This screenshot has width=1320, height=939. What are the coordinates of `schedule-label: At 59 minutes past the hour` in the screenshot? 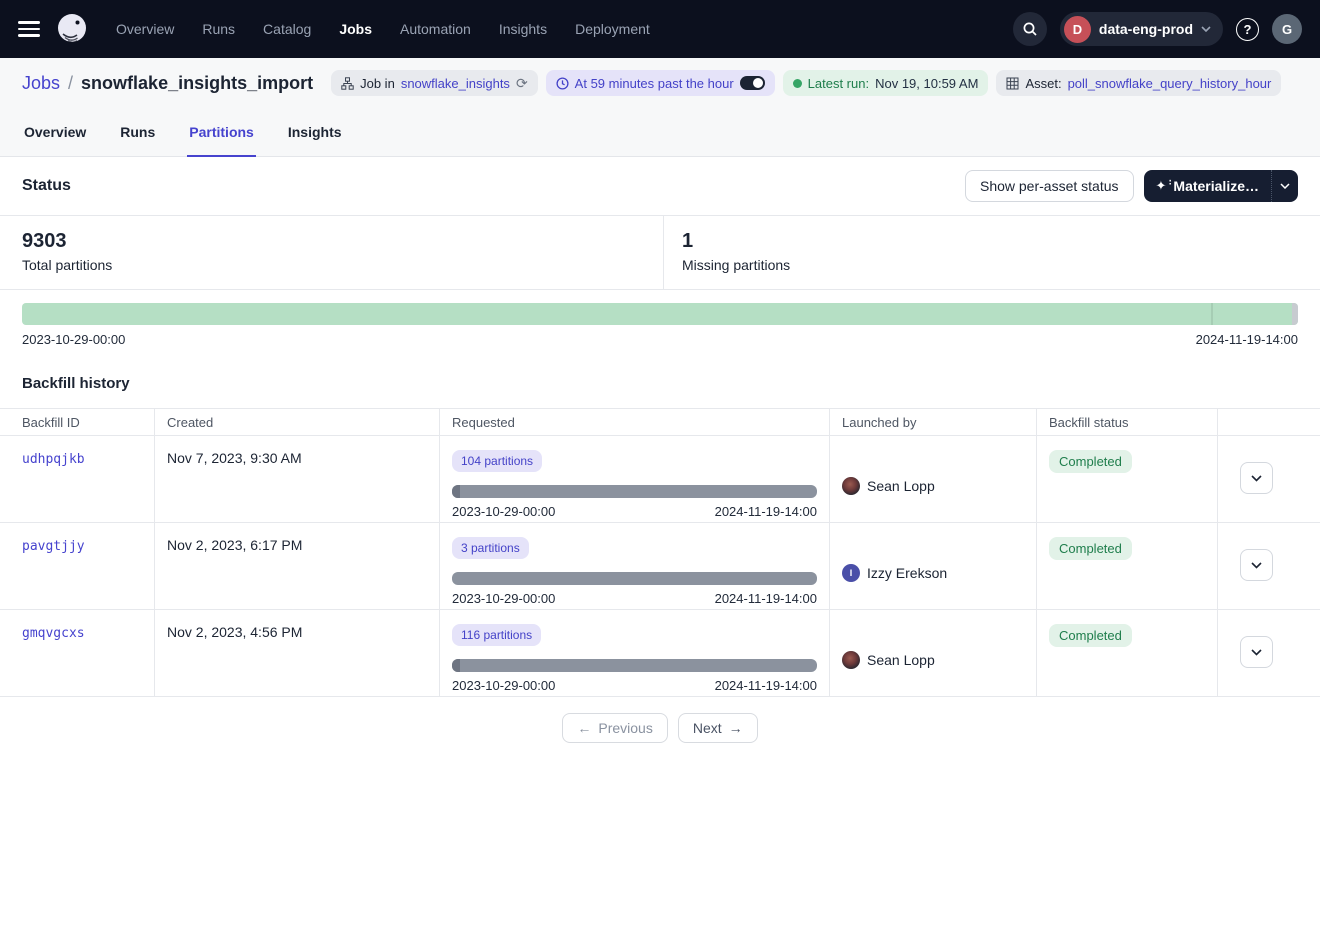 It's located at (654, 83).